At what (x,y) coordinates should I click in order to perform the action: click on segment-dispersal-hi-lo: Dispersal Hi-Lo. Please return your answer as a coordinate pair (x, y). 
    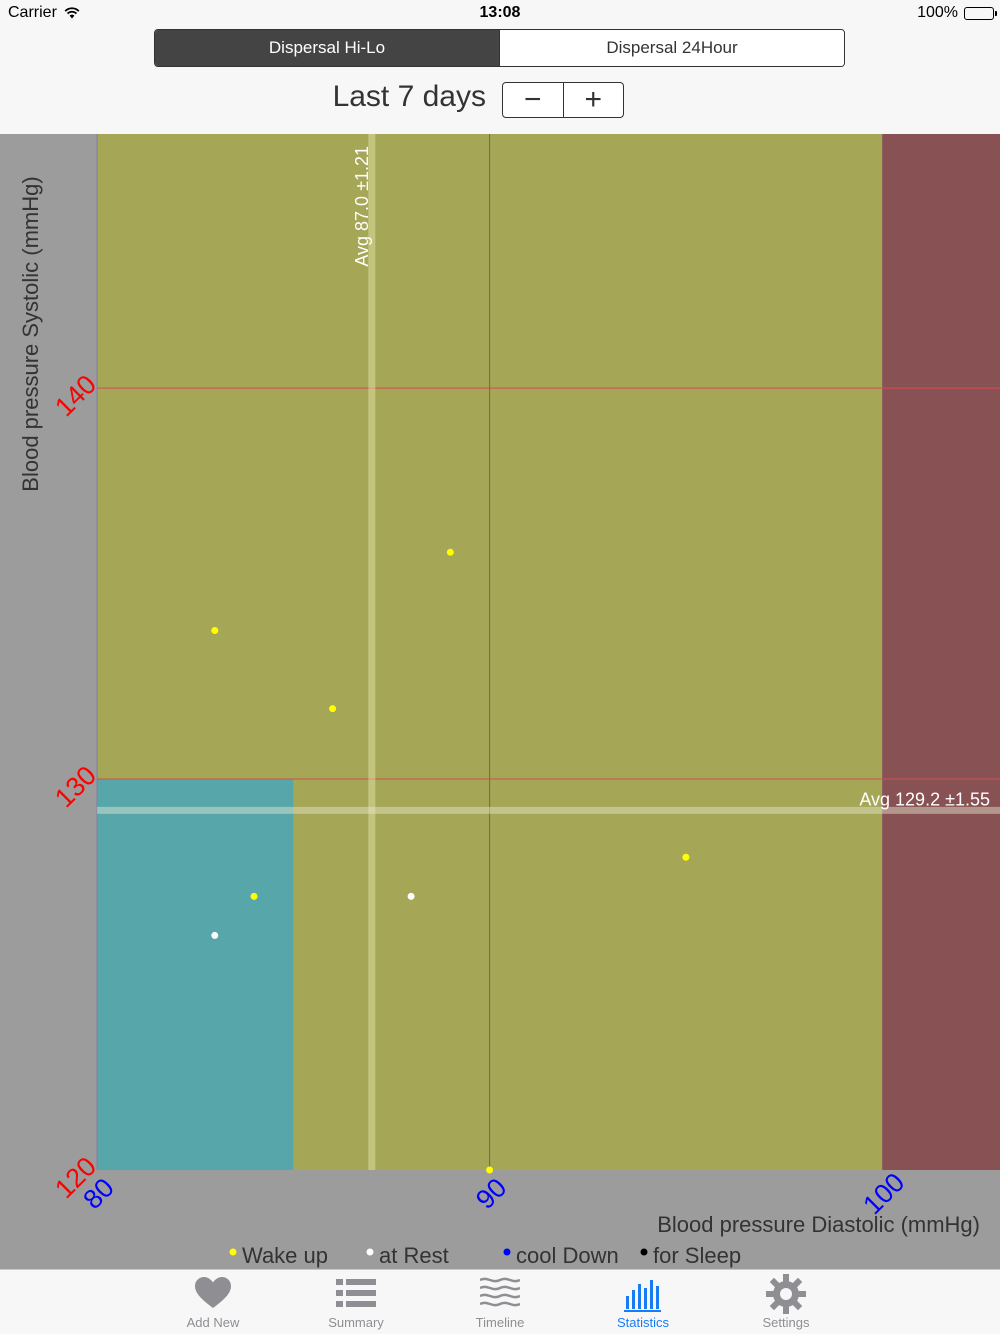
    Looking at the image, I should click on (327, 48).